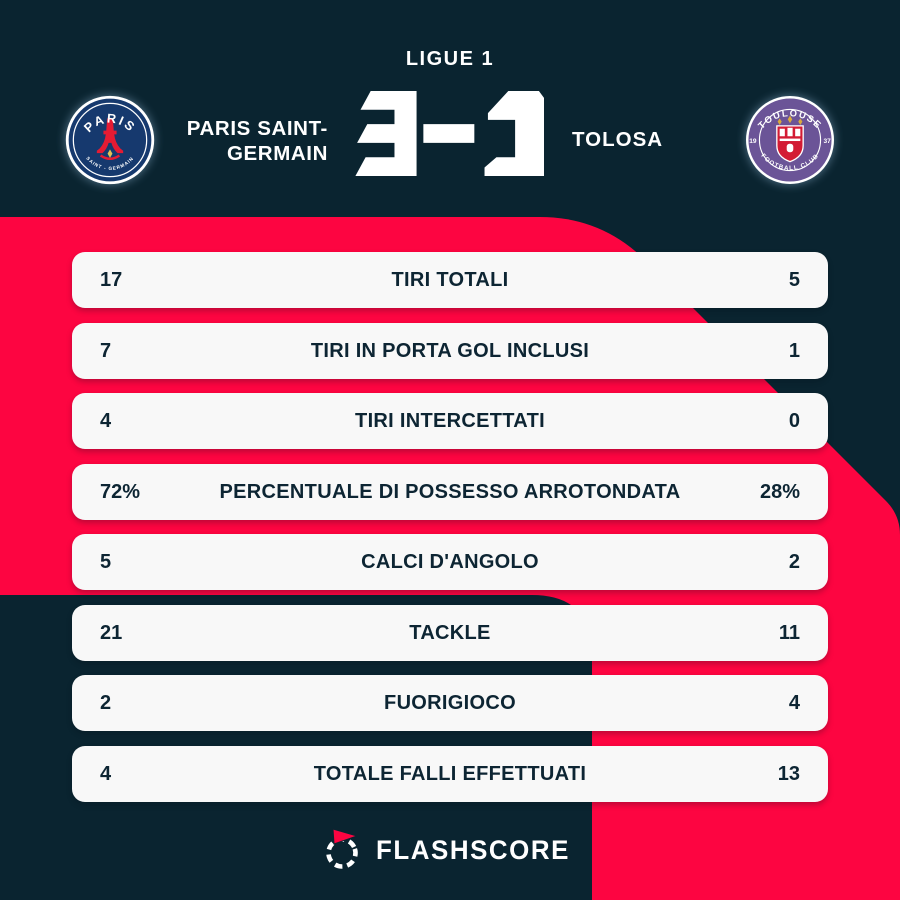 The image size is (900, 900). What do you see at coordinates (789, 633) in the screenshot?
I see `away-value: 11` at bounding box center [789, 633].